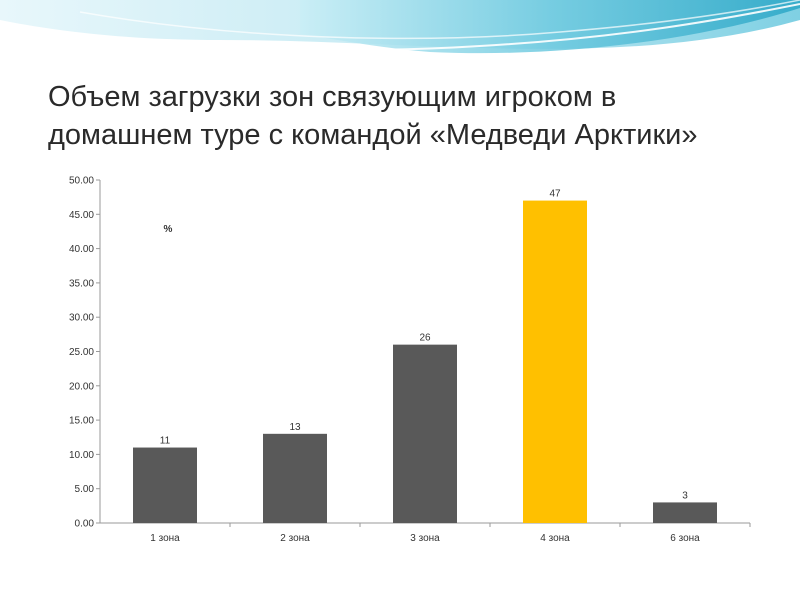 The height and width of the screenshot is (600, 800). What do you see at coordinates (81, 283) in the screenshot?
I see `y-tick-label: 35.00` at bounding box center [81, 283].